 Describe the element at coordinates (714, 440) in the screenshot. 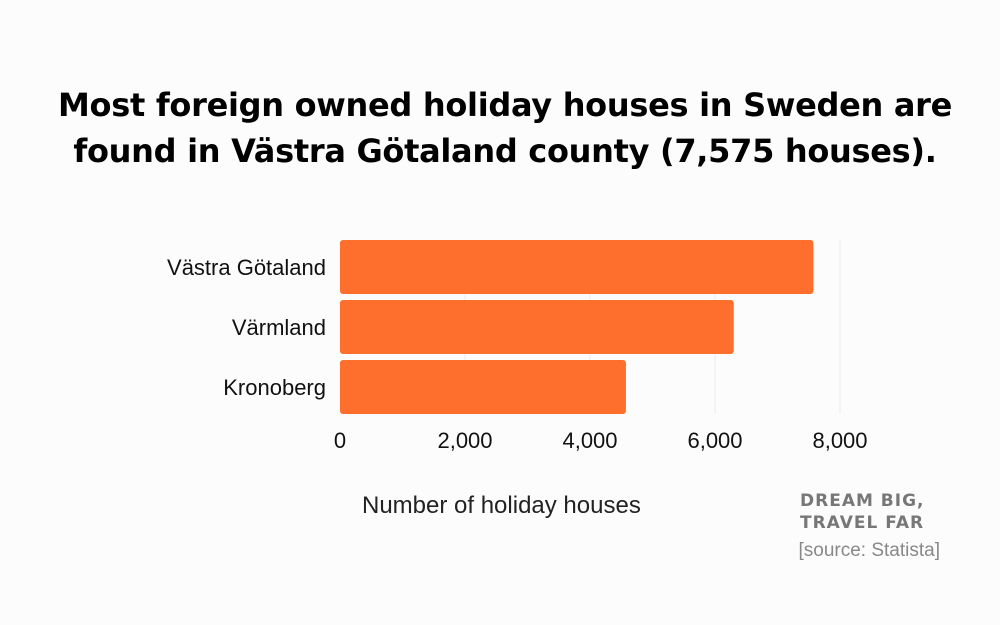

I see `x-tick-label: 6,000` at that location.